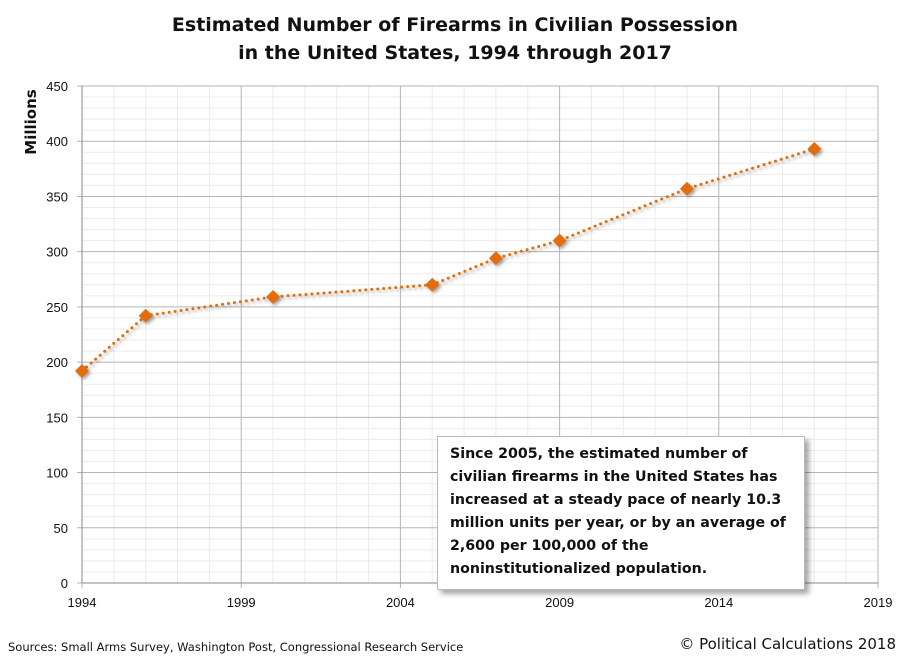 The image size is (910, 662). I want to click on data-point-2000, so click(273, 296).